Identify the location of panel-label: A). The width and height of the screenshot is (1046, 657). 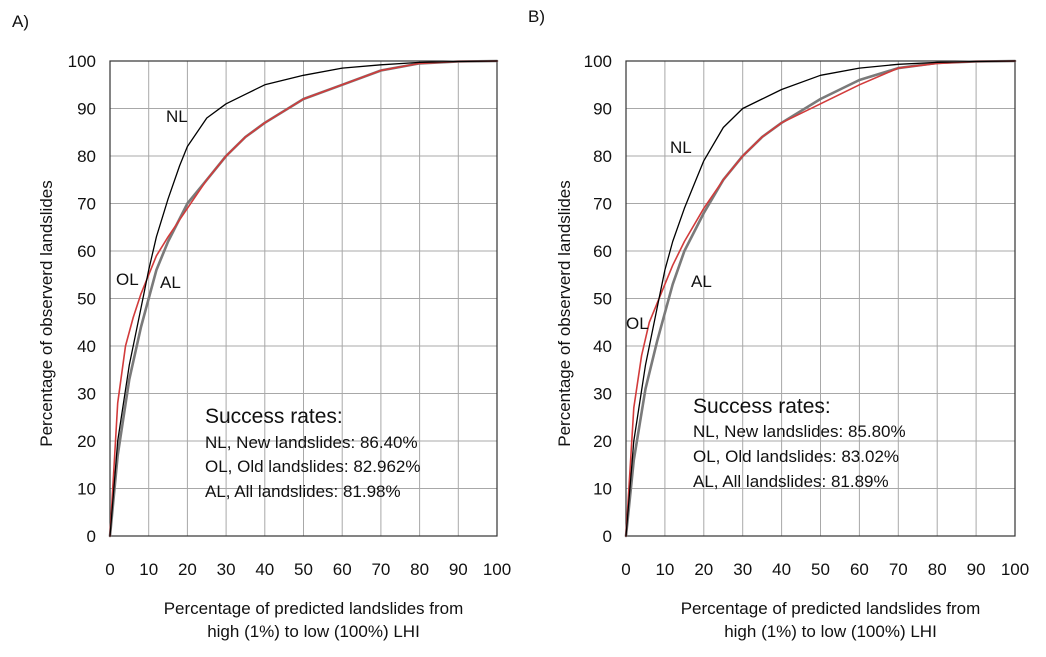
(20, 21).